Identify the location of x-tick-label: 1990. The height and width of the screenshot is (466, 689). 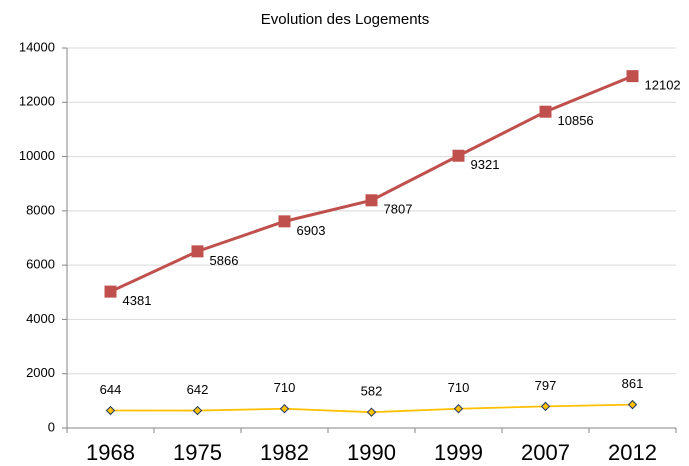
(371, 452).